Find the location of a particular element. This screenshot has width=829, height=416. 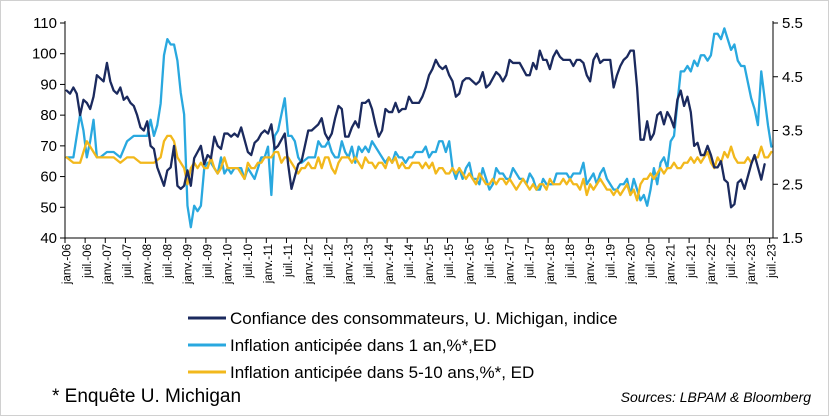

source-note: Sources: LBPAM & Bloomberg is located at coordinates (715, 397).